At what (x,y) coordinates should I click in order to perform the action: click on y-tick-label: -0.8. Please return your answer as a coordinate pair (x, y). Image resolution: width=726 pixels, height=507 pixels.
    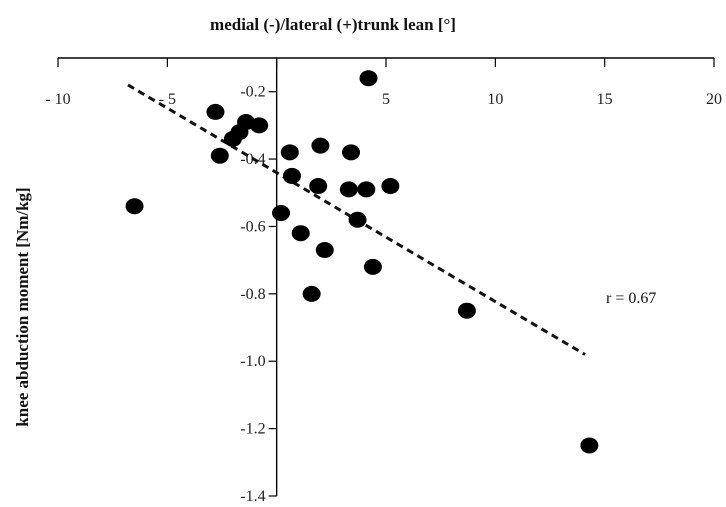
    Looking at the image, I should click on (252, 294).